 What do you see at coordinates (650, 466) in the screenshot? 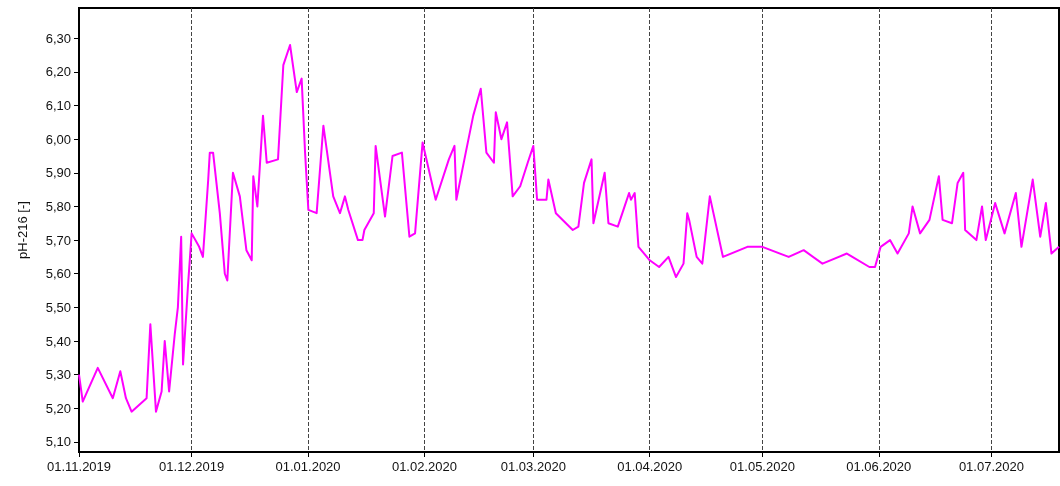
I see `x-tick-label: 01.04.2020` at bounding box center [650, 466].